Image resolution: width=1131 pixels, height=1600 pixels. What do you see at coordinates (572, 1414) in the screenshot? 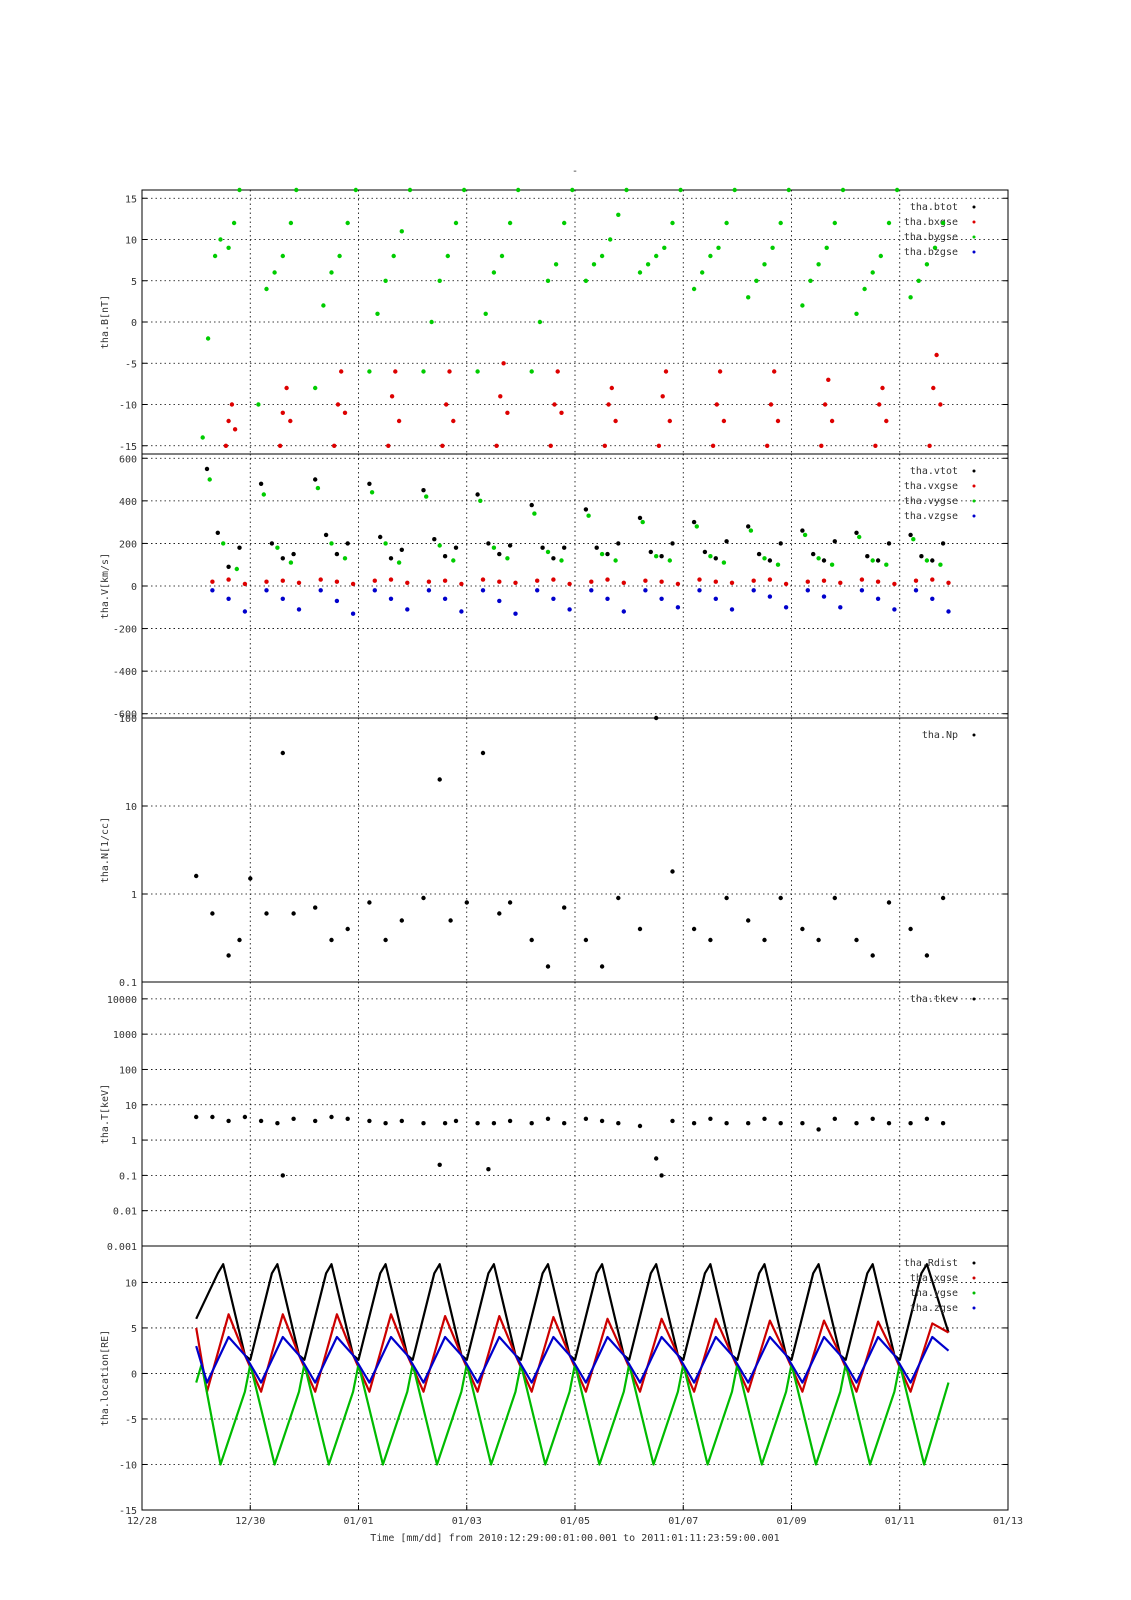
I see `series-line-tha.ygse` at bounding box center [572, 1414].